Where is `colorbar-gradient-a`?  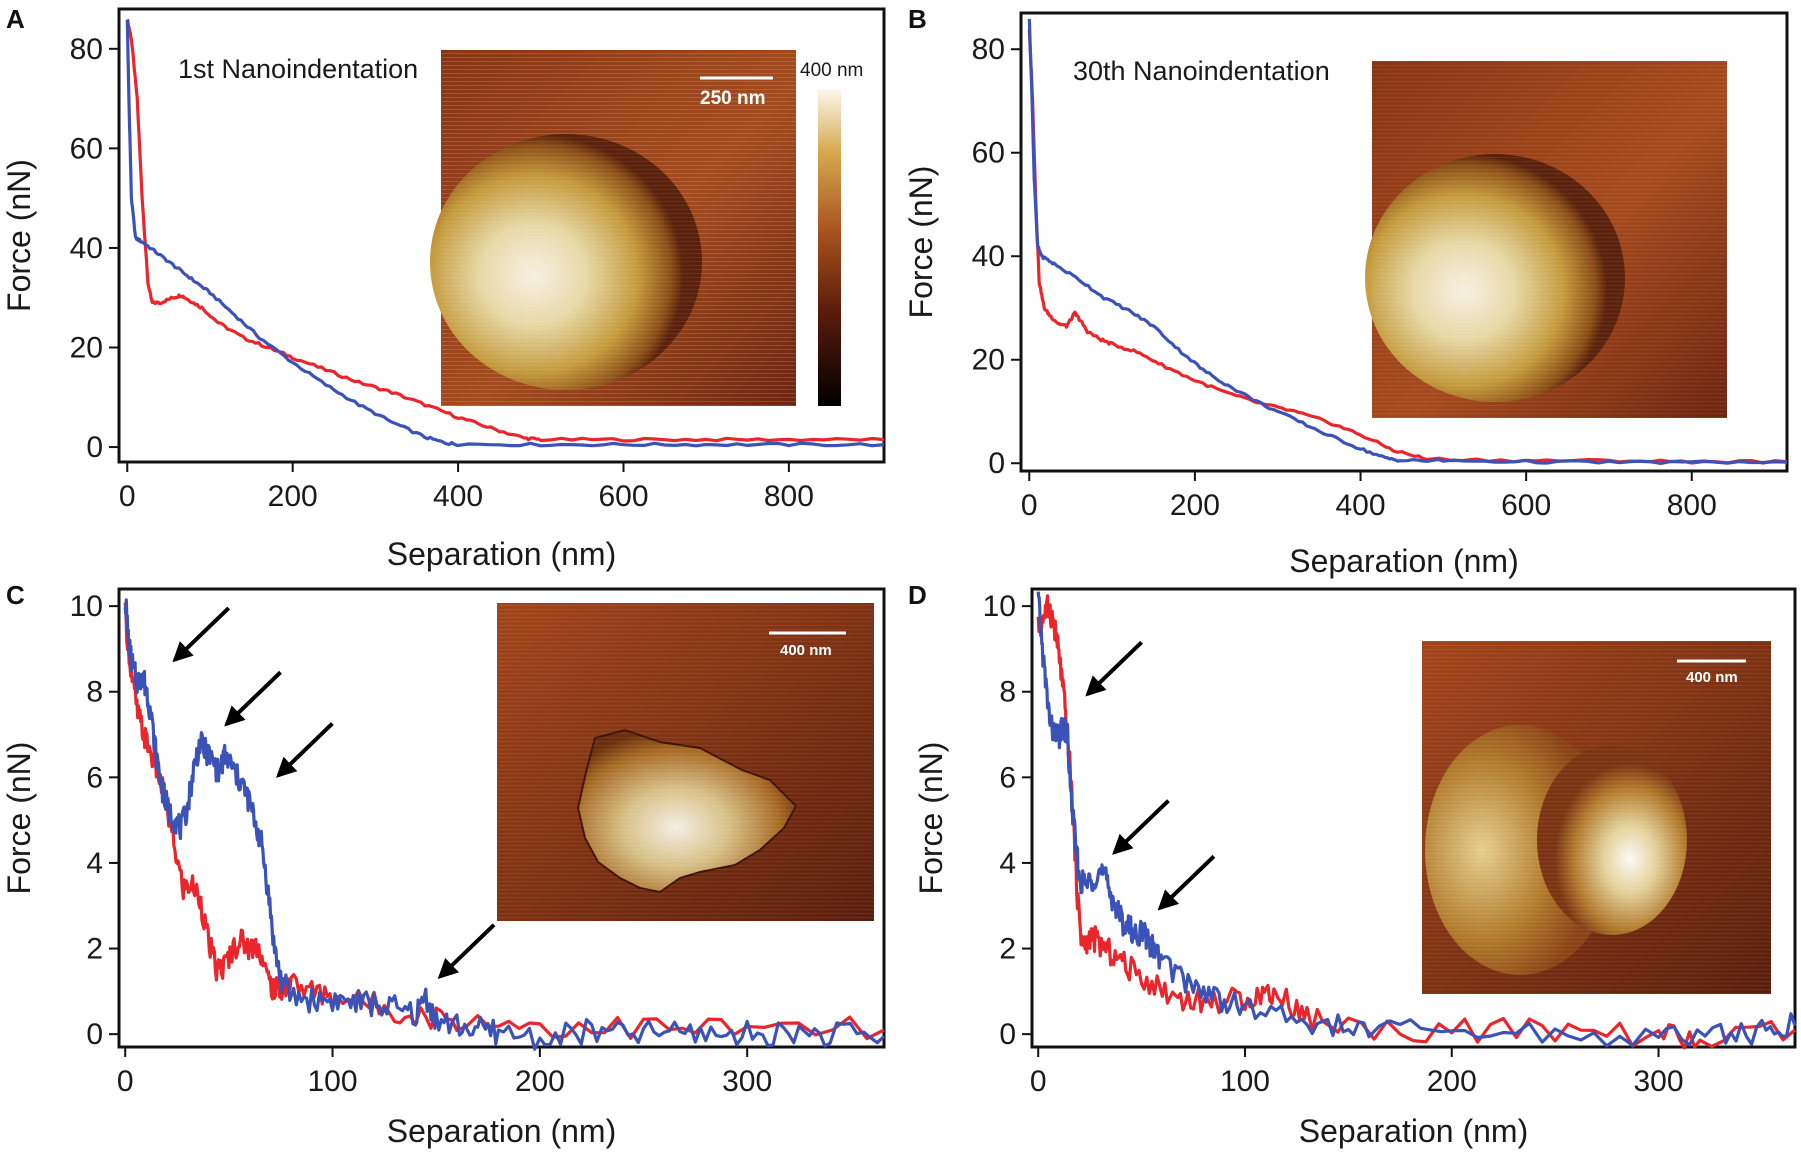
colorbar-gradient-a is located at coordinates (829, 248).